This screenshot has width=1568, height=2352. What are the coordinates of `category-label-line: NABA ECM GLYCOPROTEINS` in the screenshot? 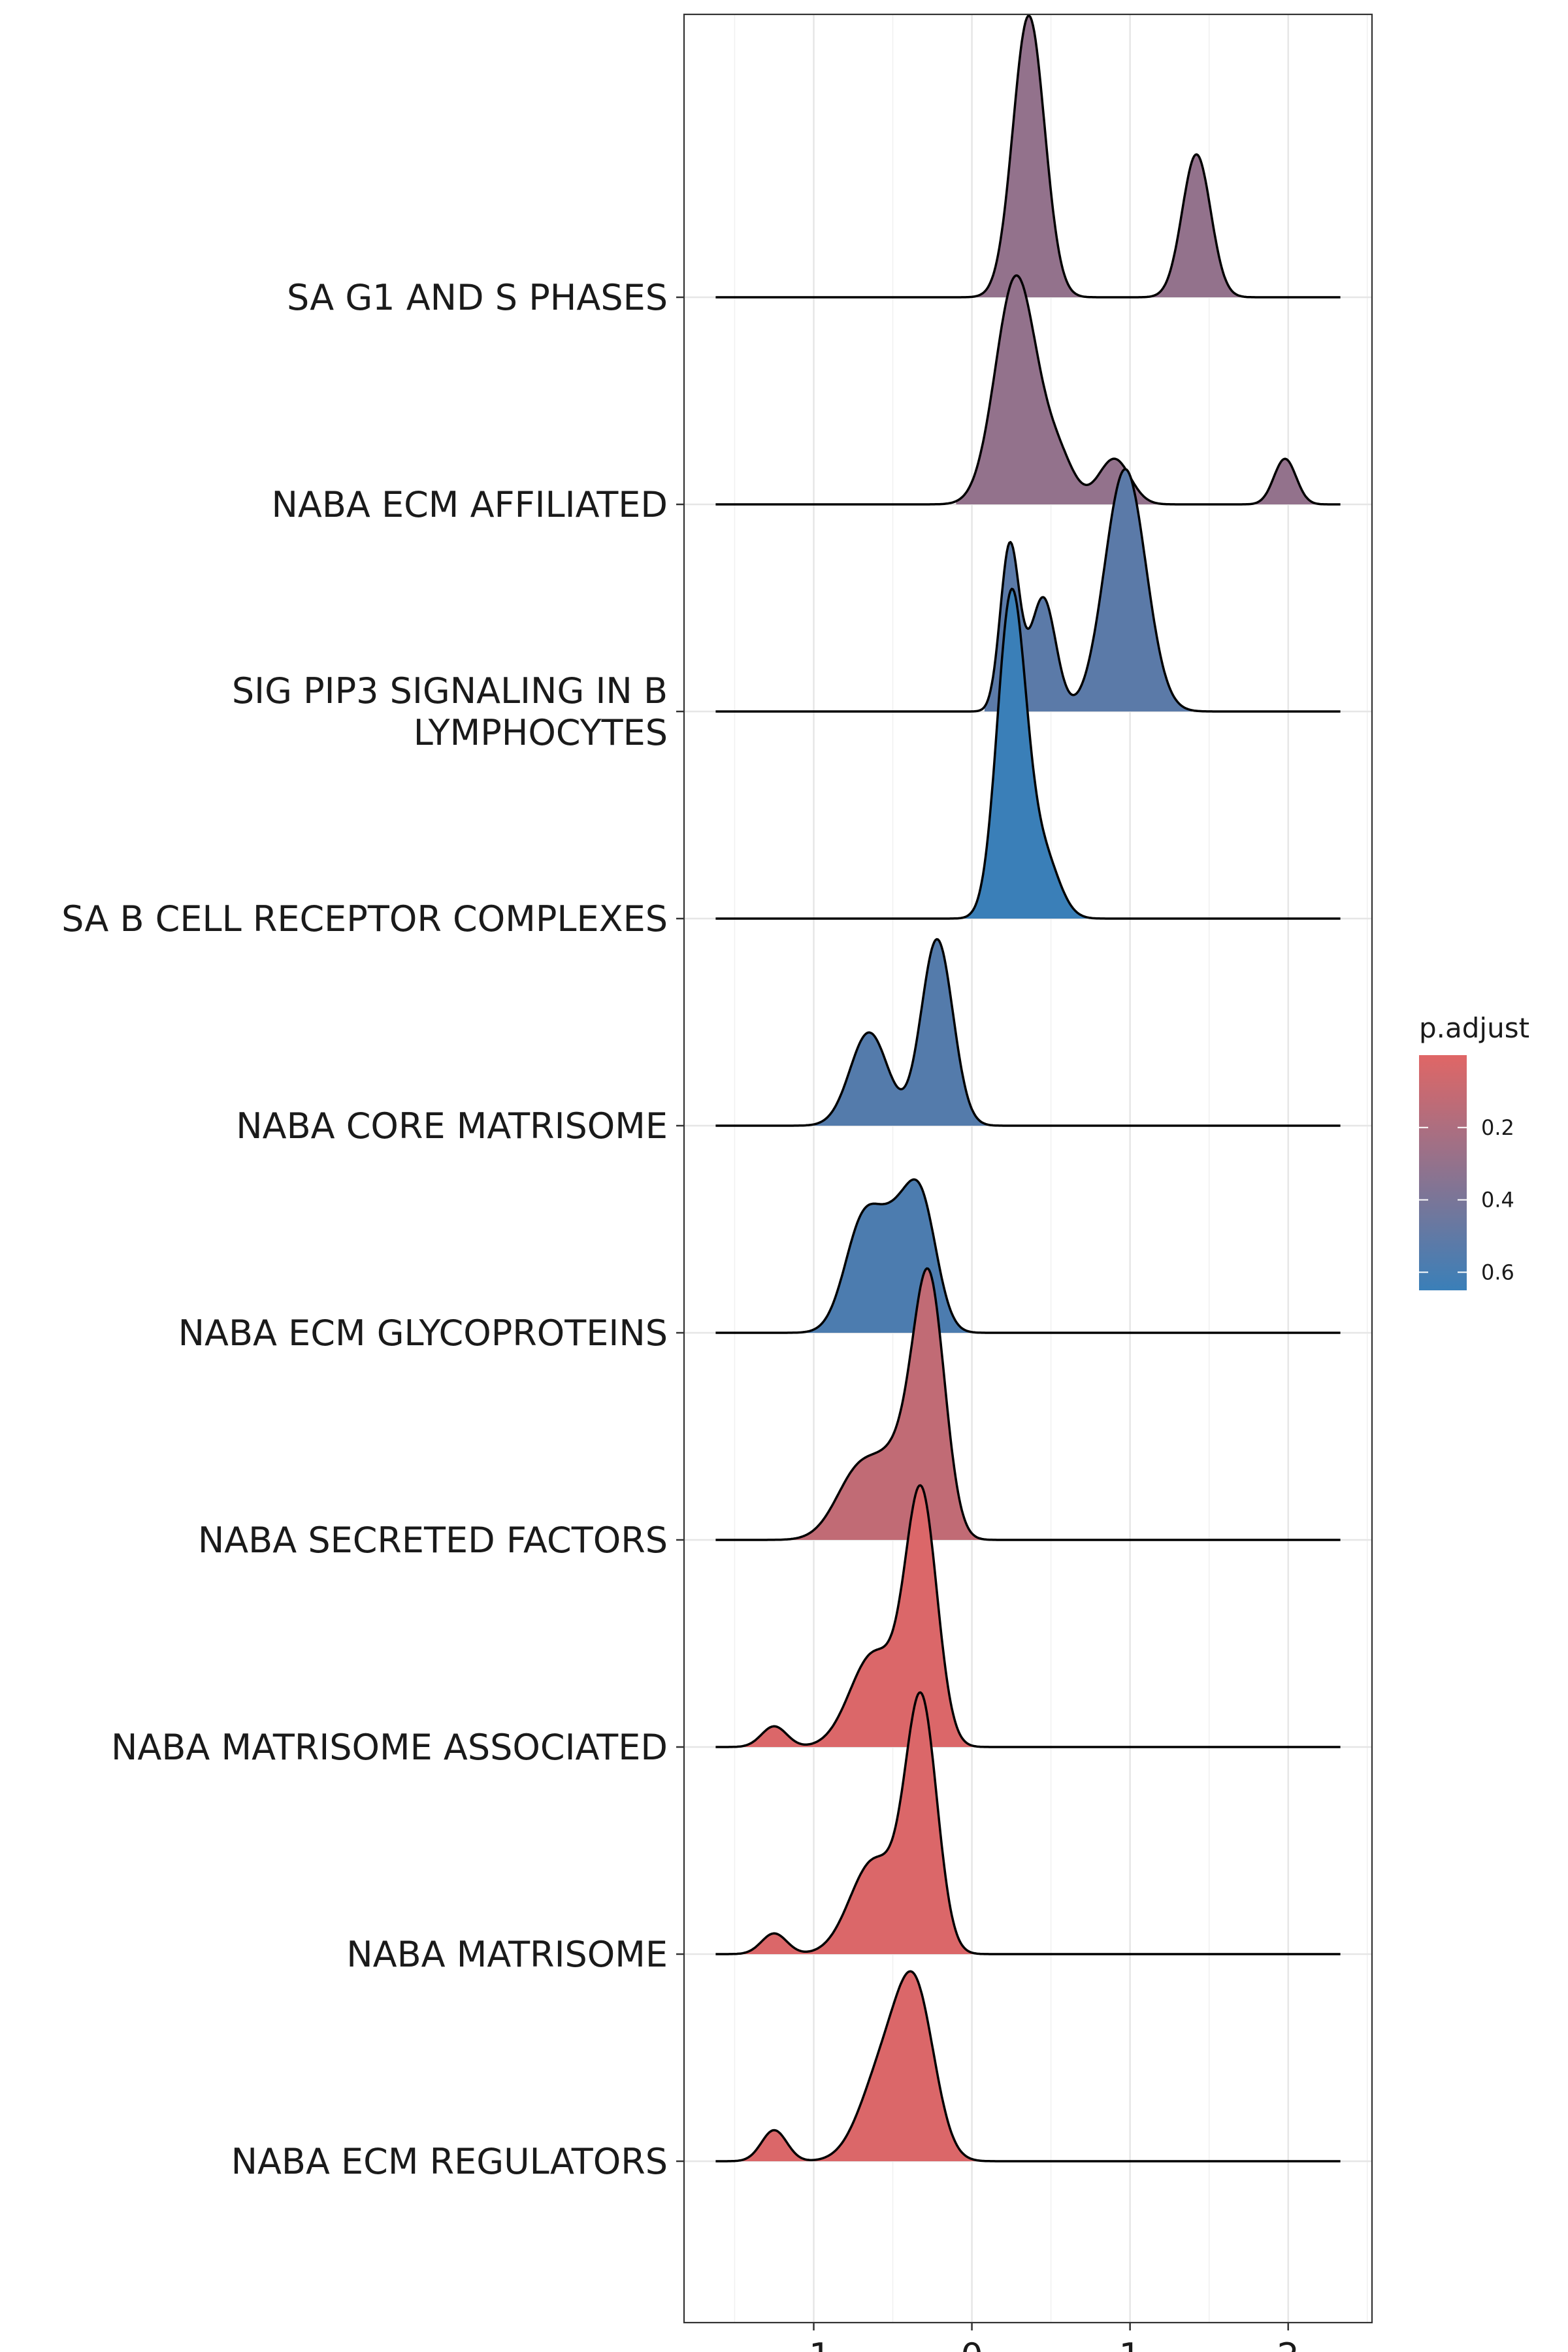 It's located at (423, 1333).